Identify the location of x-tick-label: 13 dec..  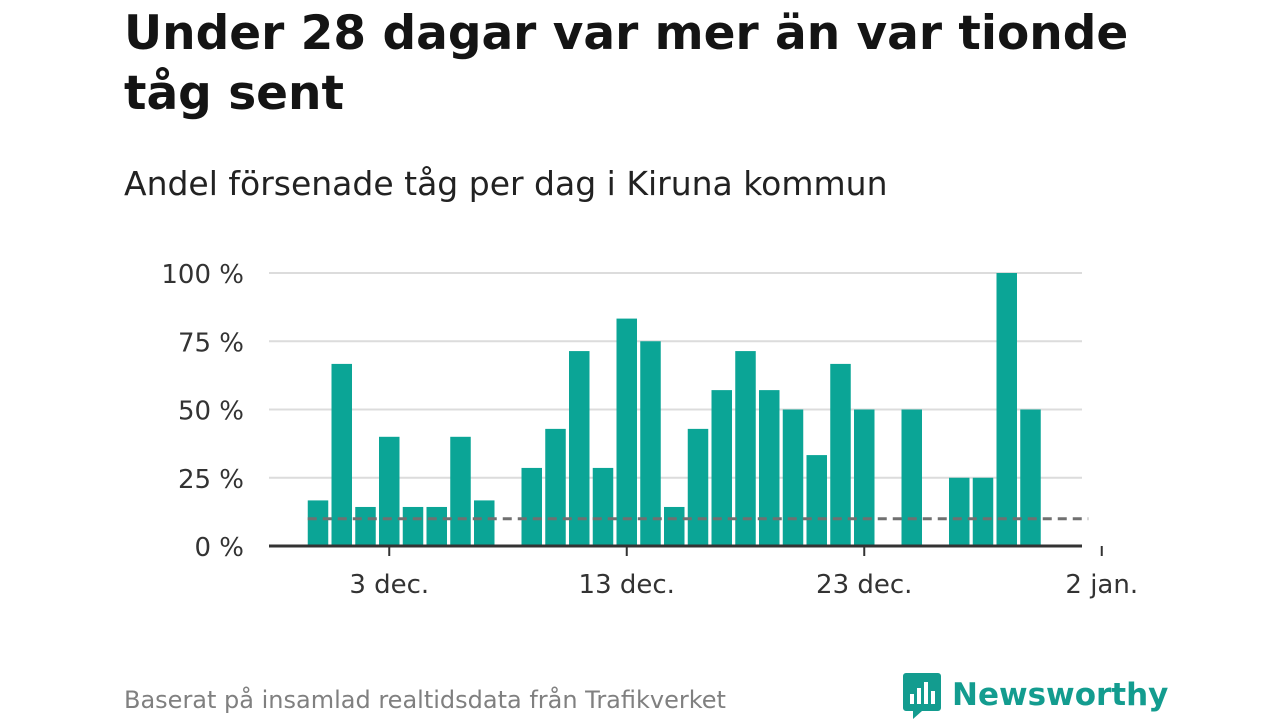
(627, 585).